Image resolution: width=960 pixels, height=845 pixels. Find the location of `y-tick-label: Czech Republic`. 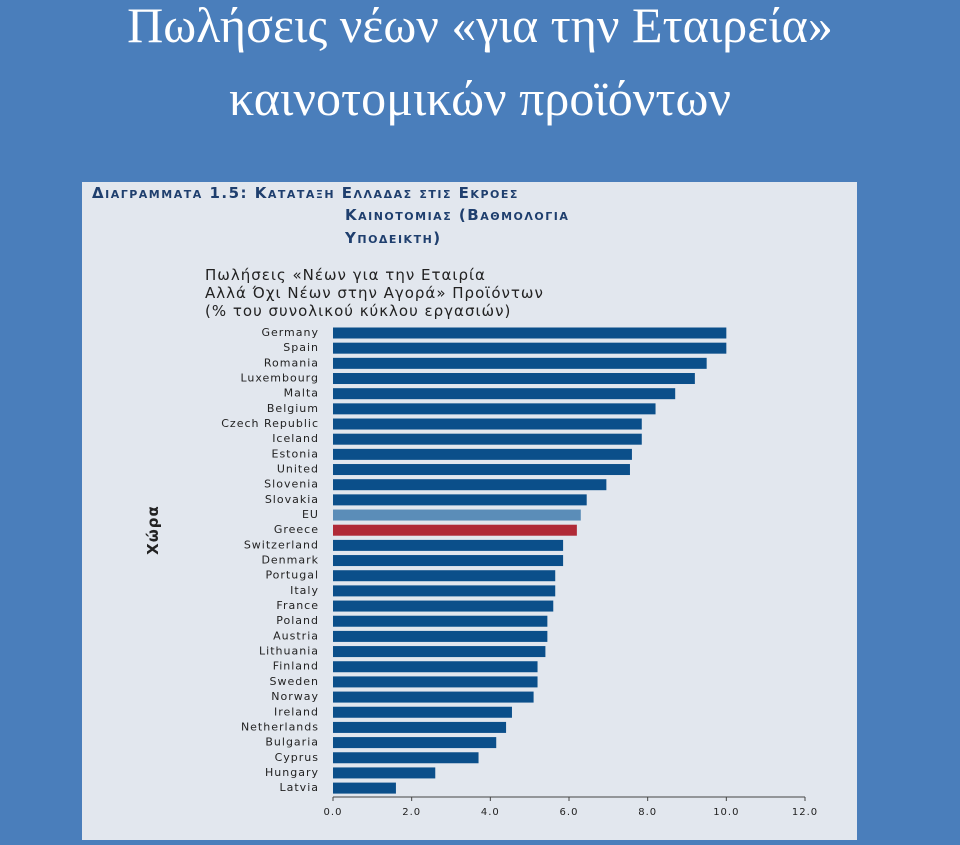

y-tick-label: Czech Republic is located at coordinates (270, 423).